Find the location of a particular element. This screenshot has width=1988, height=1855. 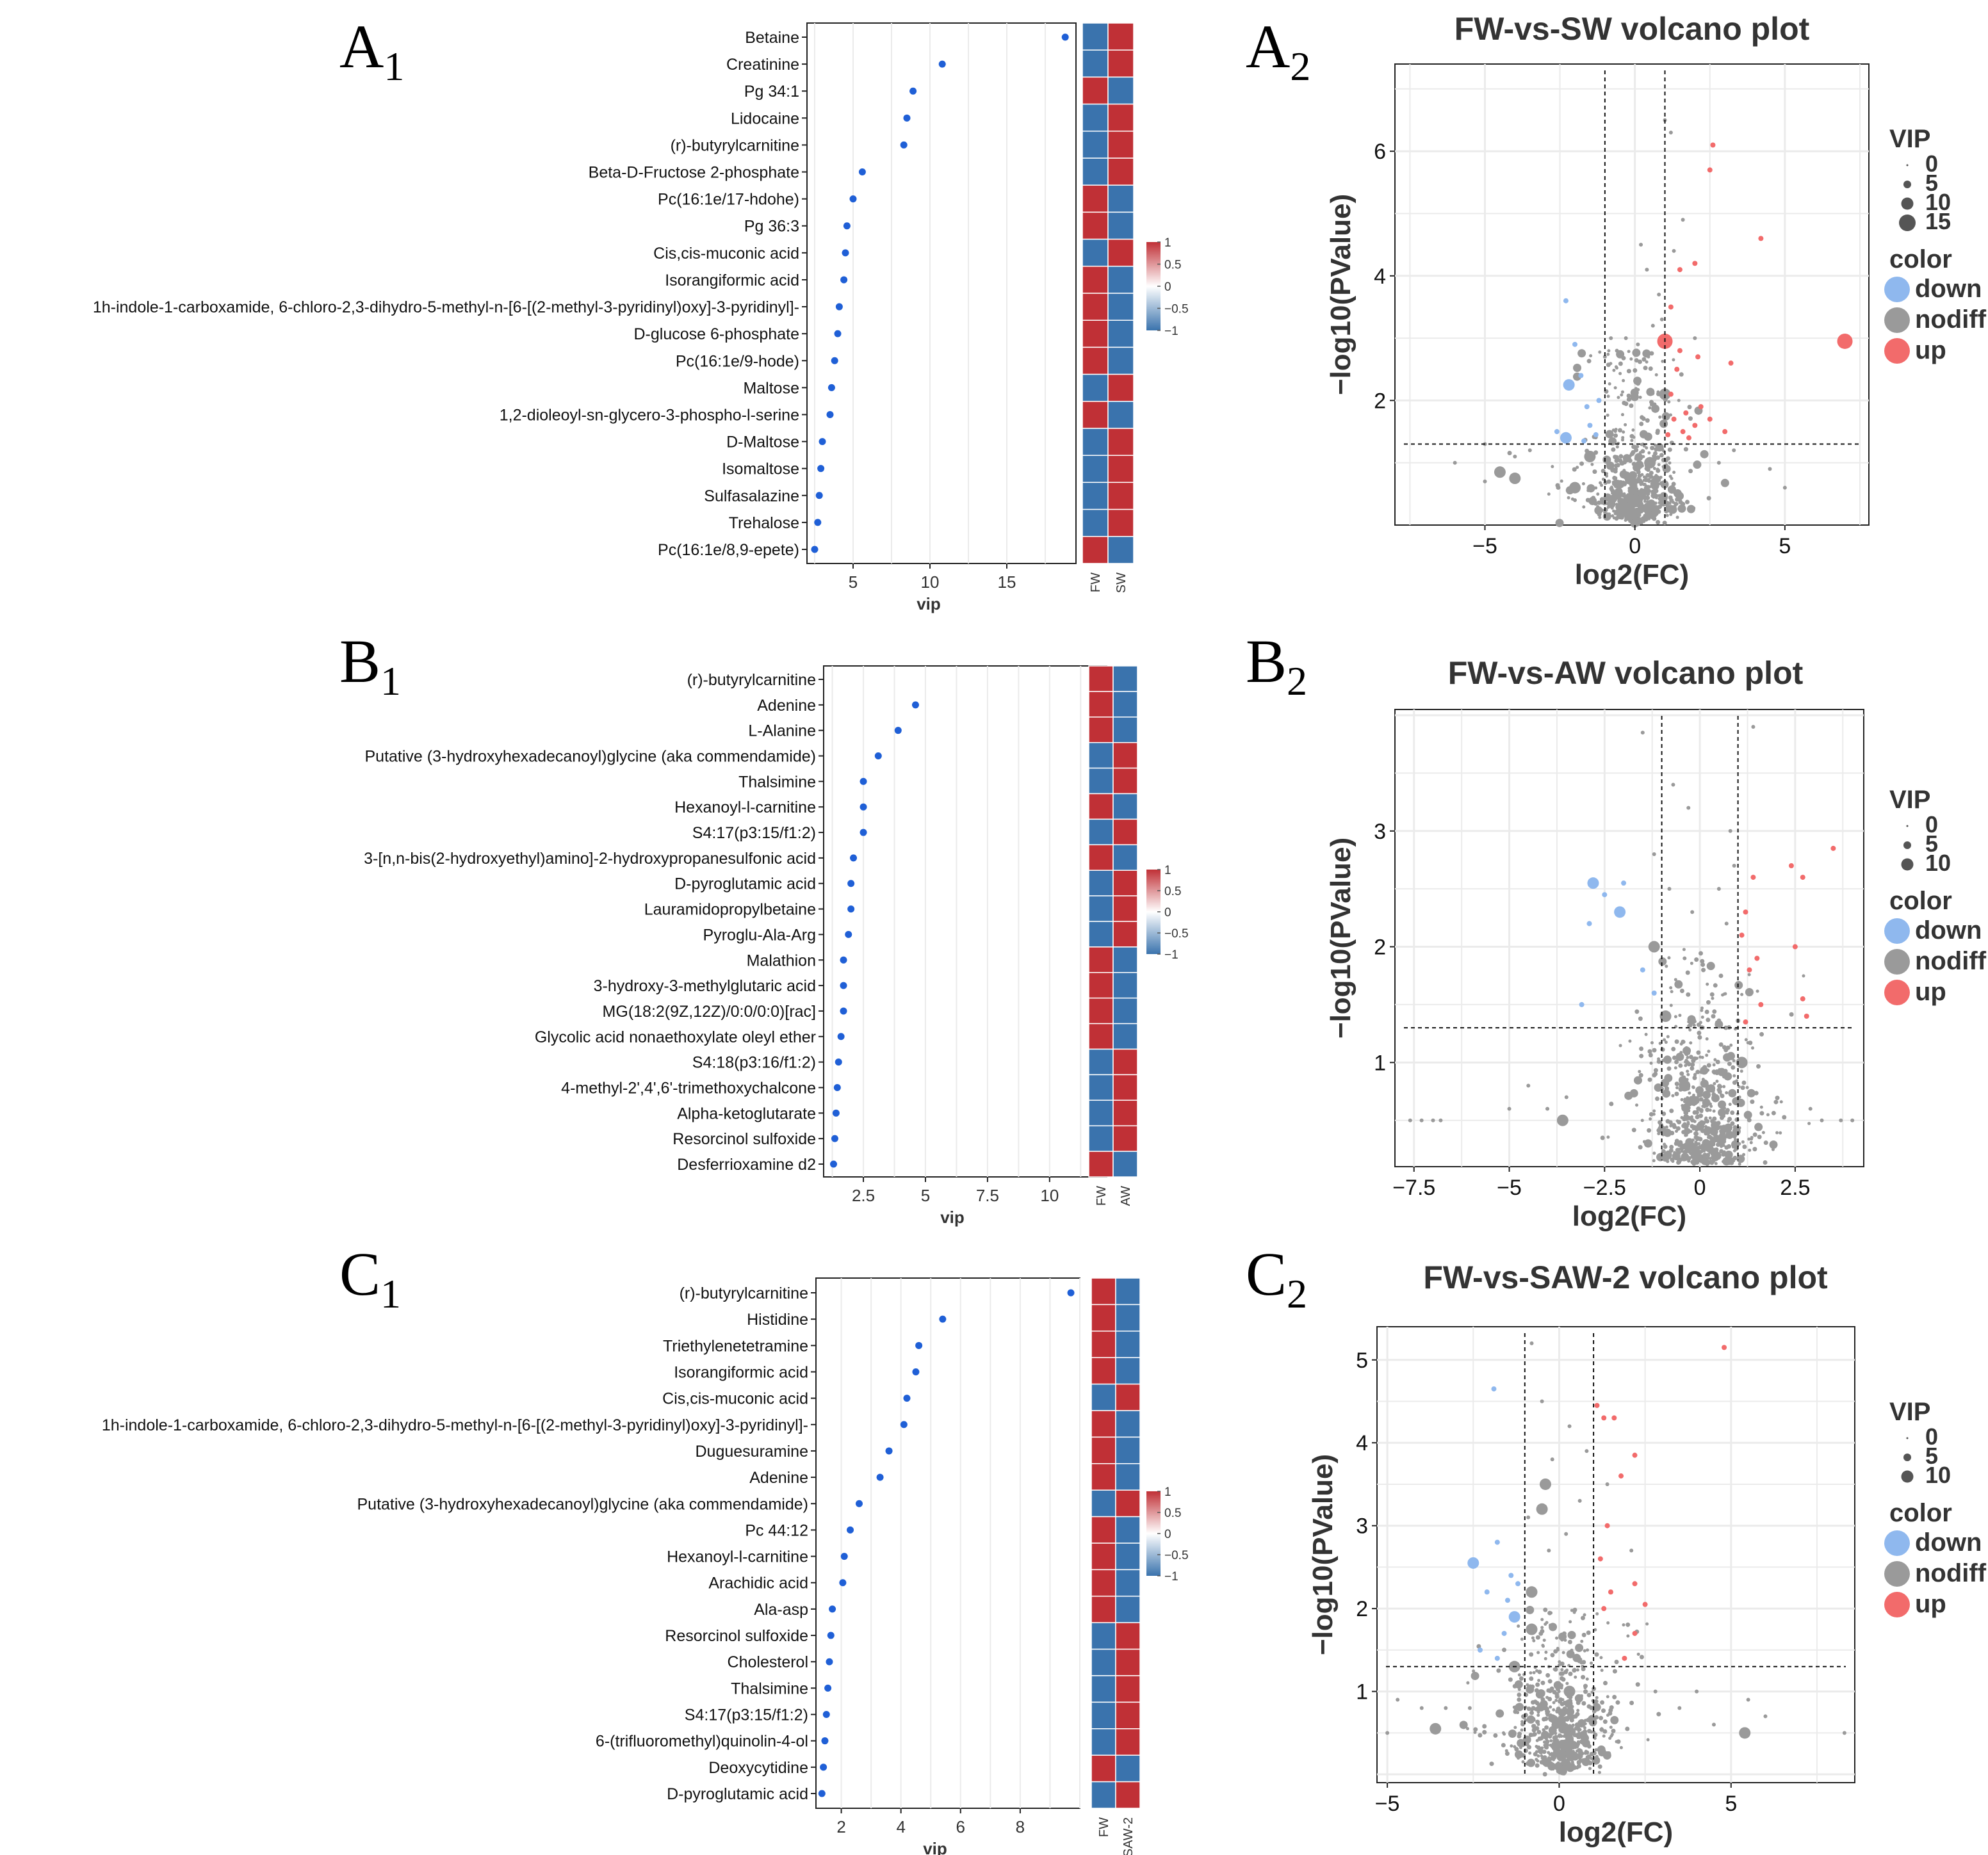

vip-category-label: Pc(16:1e/9-hode) is located at coordinates (737, 361).